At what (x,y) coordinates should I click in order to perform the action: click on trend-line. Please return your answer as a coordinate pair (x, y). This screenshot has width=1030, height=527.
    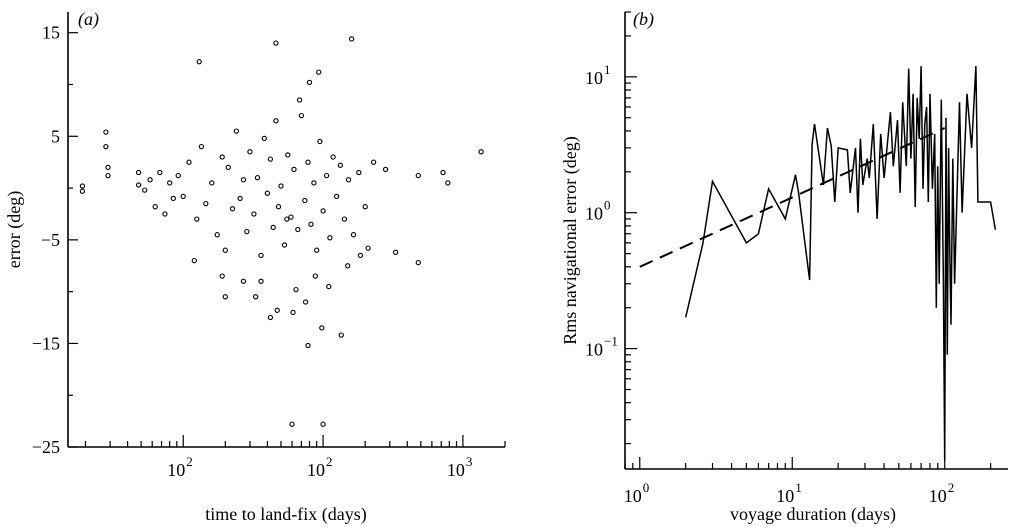
    Looking at the image, I should click on (792, 197).